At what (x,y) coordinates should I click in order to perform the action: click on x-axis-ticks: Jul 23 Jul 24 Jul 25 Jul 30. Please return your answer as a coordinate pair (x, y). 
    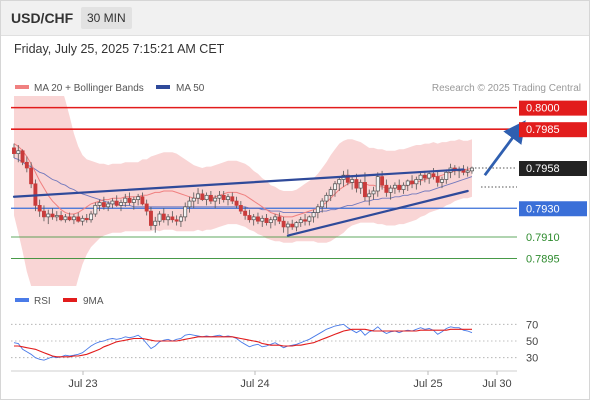
    Looking at the image, I should click on (290, 380).